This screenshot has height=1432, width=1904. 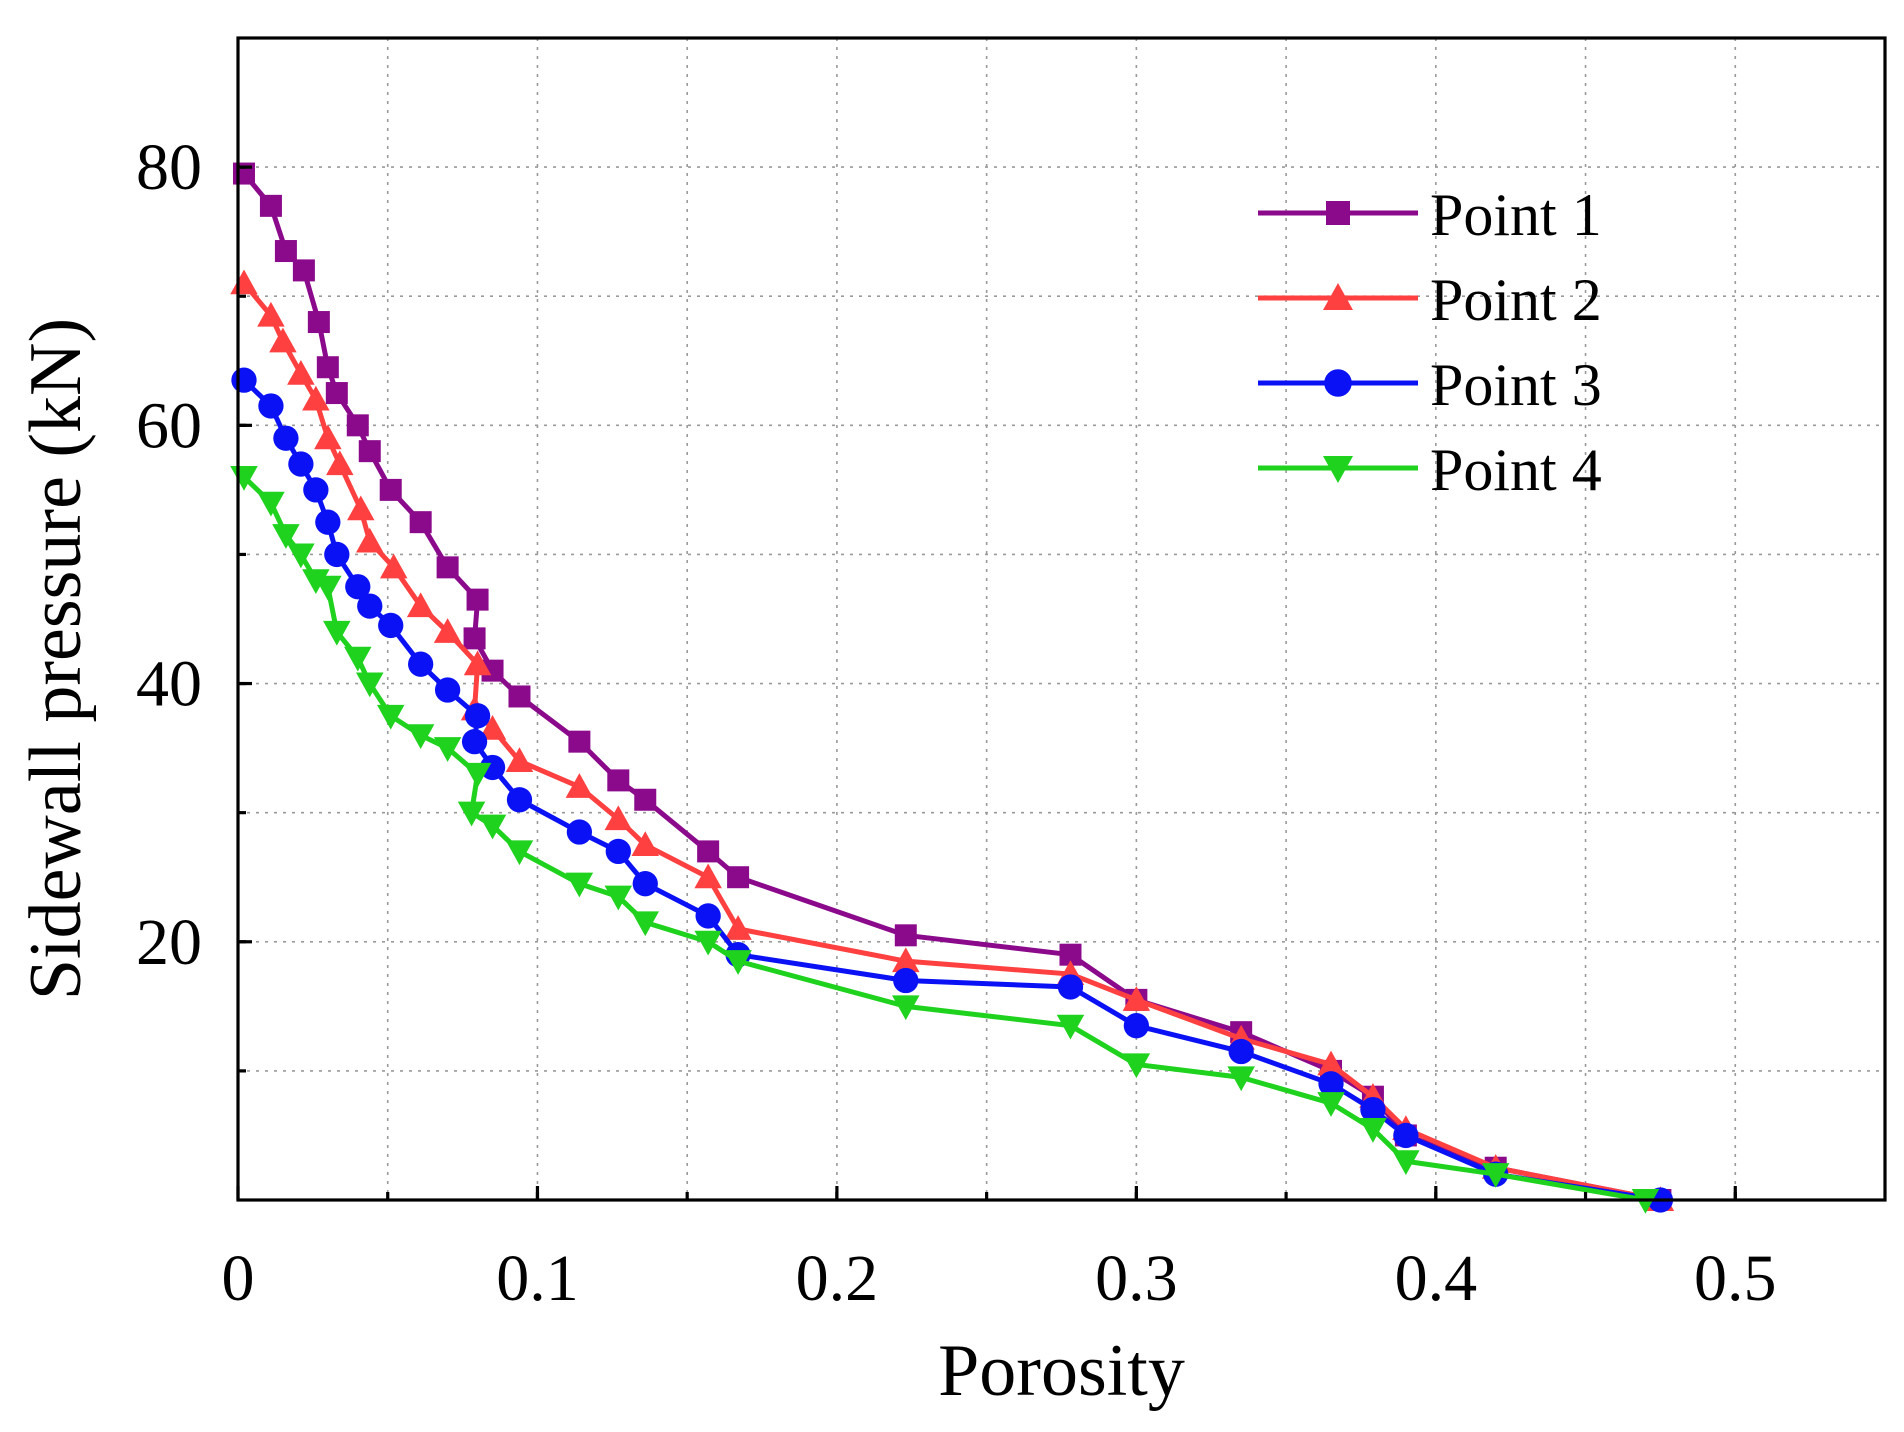 I want to click on y-tick-label: 40, so click(x=169, y=684).